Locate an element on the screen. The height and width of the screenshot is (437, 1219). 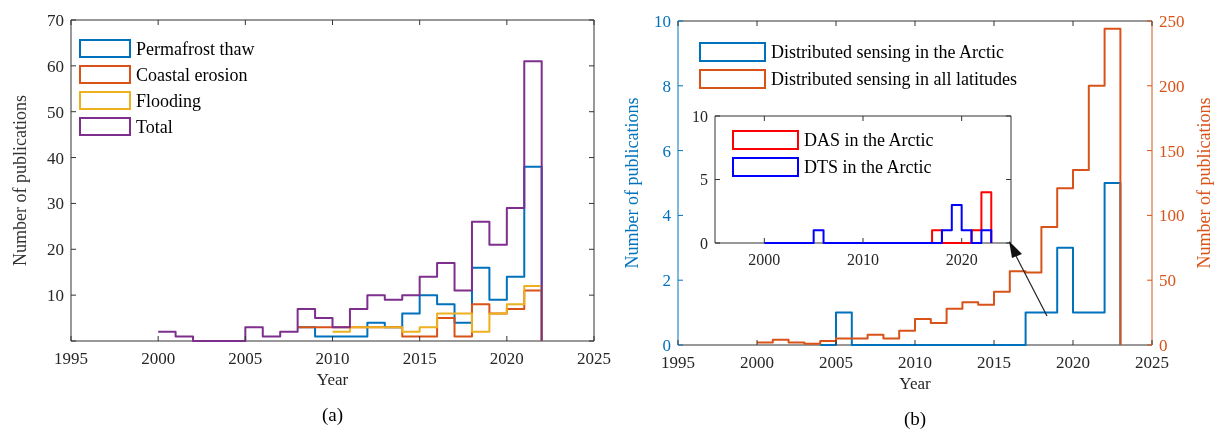
y-tick-label: 20 is located at coordinates (55, 250).